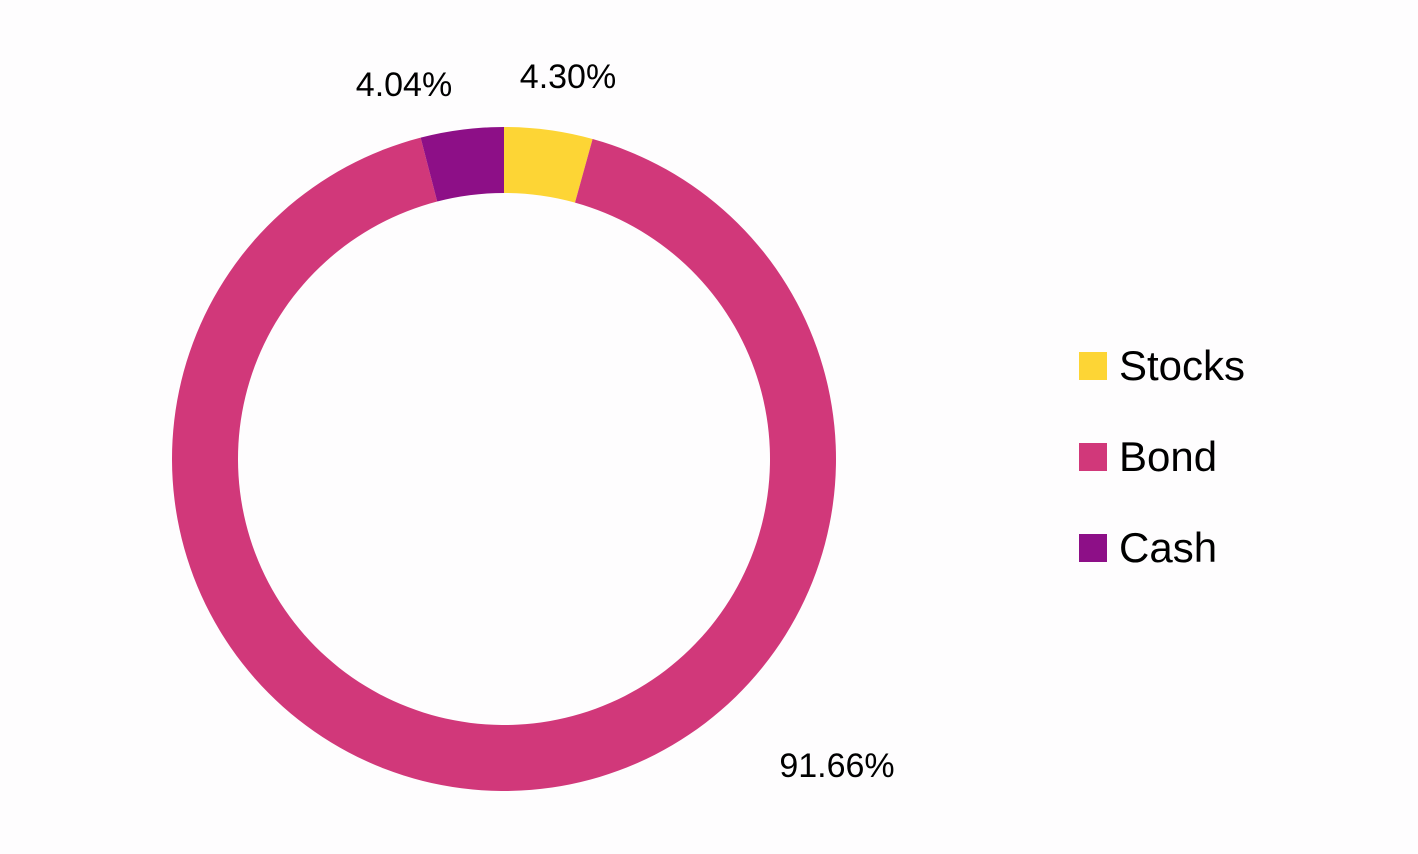 This screenshot has height=854, width=1418. I want to click on legend-swatch-bond, so click(1093, 457).